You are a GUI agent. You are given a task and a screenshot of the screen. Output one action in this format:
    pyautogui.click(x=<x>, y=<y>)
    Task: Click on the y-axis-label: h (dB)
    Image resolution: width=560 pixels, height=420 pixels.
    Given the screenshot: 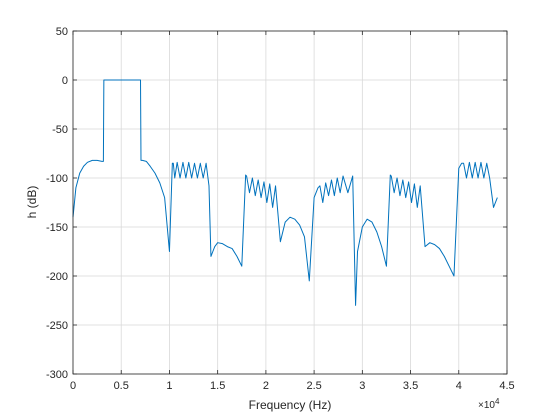 What is the action you would take?
    pyautogui.click(x=32, y=202)
    